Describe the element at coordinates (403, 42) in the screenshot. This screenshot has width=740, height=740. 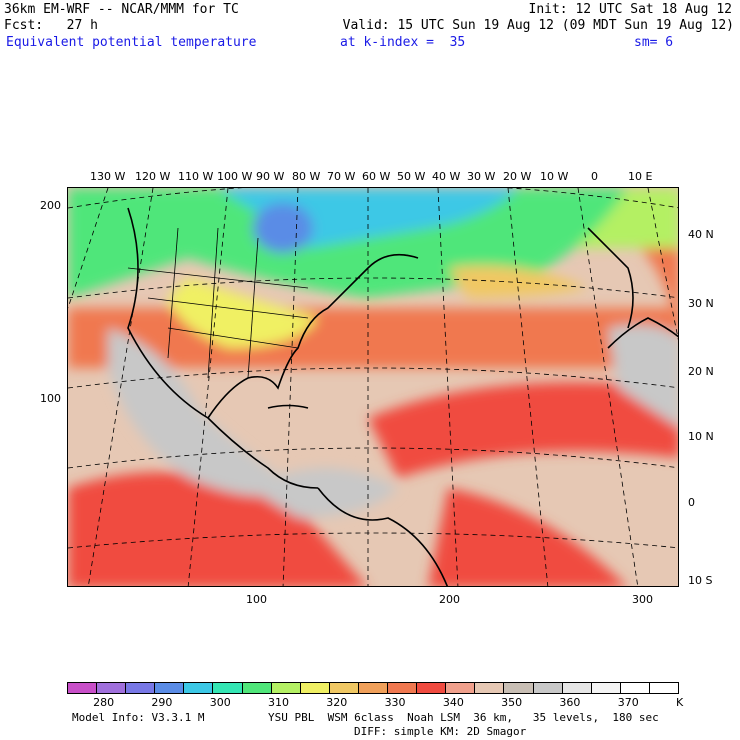
I see `k-index-label: at k-index = 35` at that location.